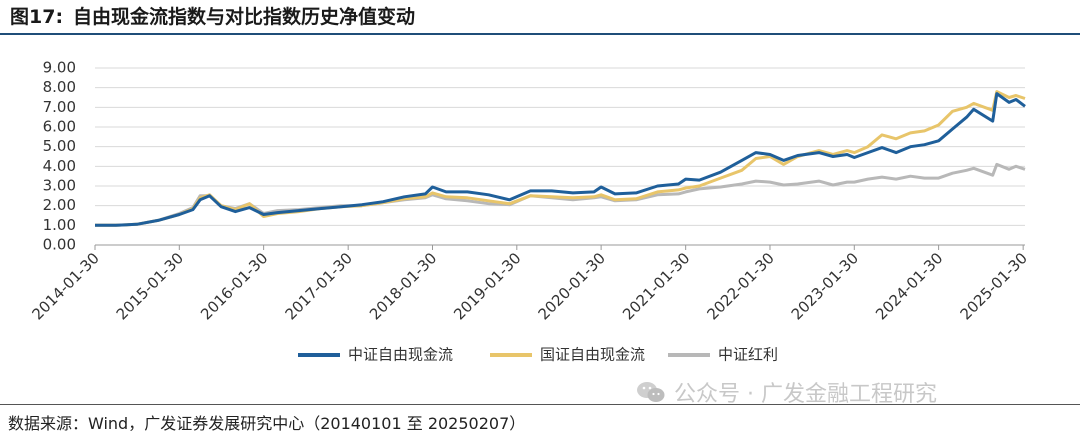 This screenshot has width=1080, height=437. I want to click on y-tick-label: 6.00, so click(59, 127).